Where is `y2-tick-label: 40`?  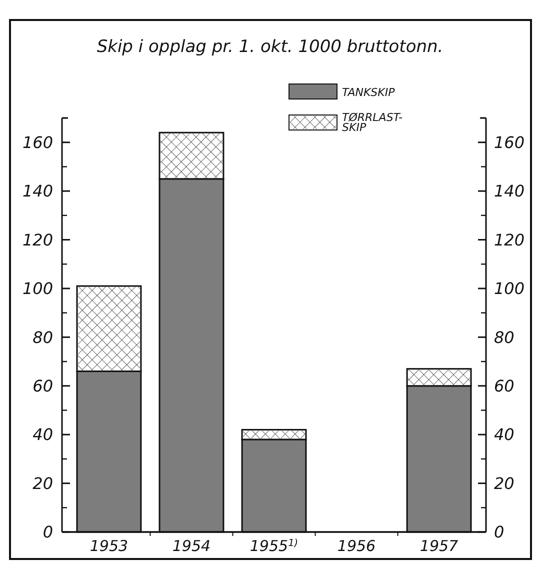
y2-tick-label: 40 is located at coordinates (504, 434).